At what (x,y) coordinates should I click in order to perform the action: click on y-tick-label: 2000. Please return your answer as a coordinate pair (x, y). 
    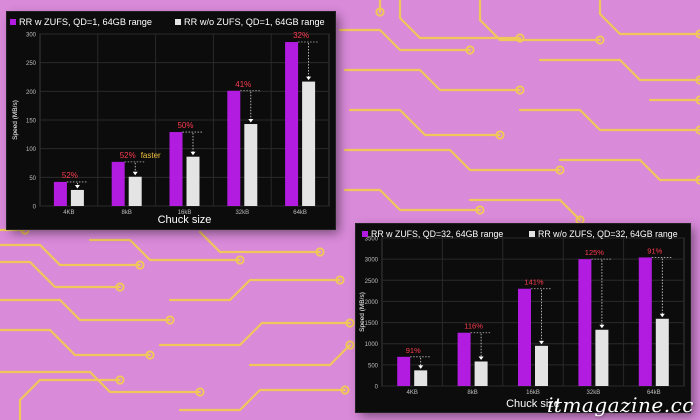
    Looking at the image, I should click on (372, 303).